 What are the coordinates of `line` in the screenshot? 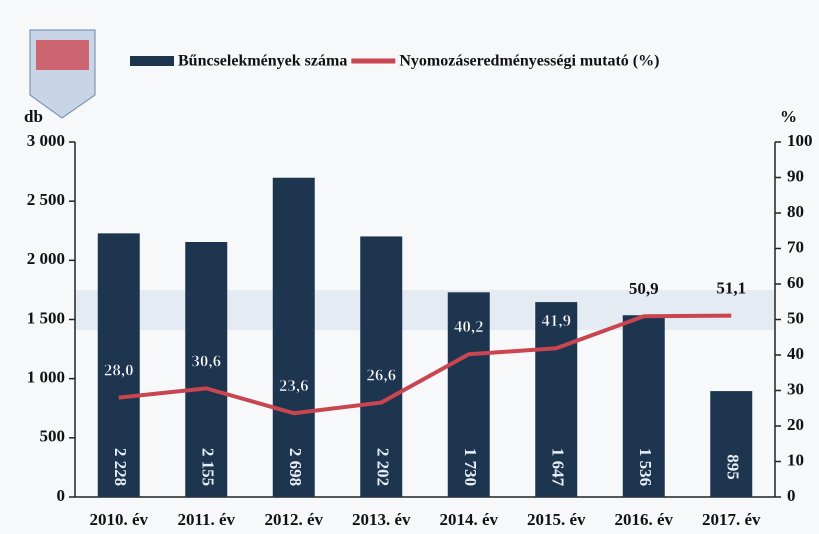 It's located at (425, 364).